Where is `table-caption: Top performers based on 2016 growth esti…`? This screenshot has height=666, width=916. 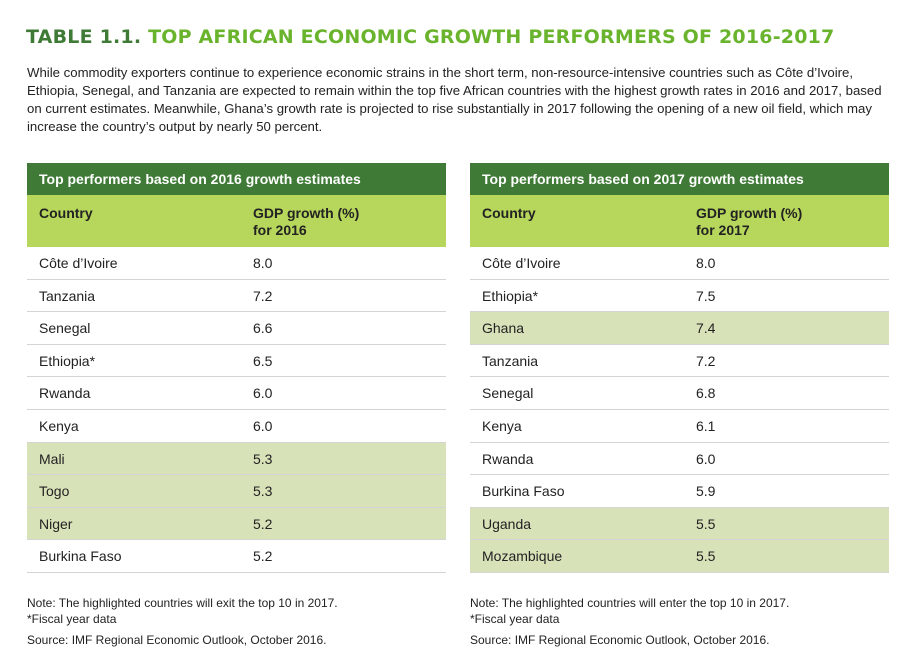 table-caption: Top performers based on 2016 growth esti… is located at coordinates (236, 179).